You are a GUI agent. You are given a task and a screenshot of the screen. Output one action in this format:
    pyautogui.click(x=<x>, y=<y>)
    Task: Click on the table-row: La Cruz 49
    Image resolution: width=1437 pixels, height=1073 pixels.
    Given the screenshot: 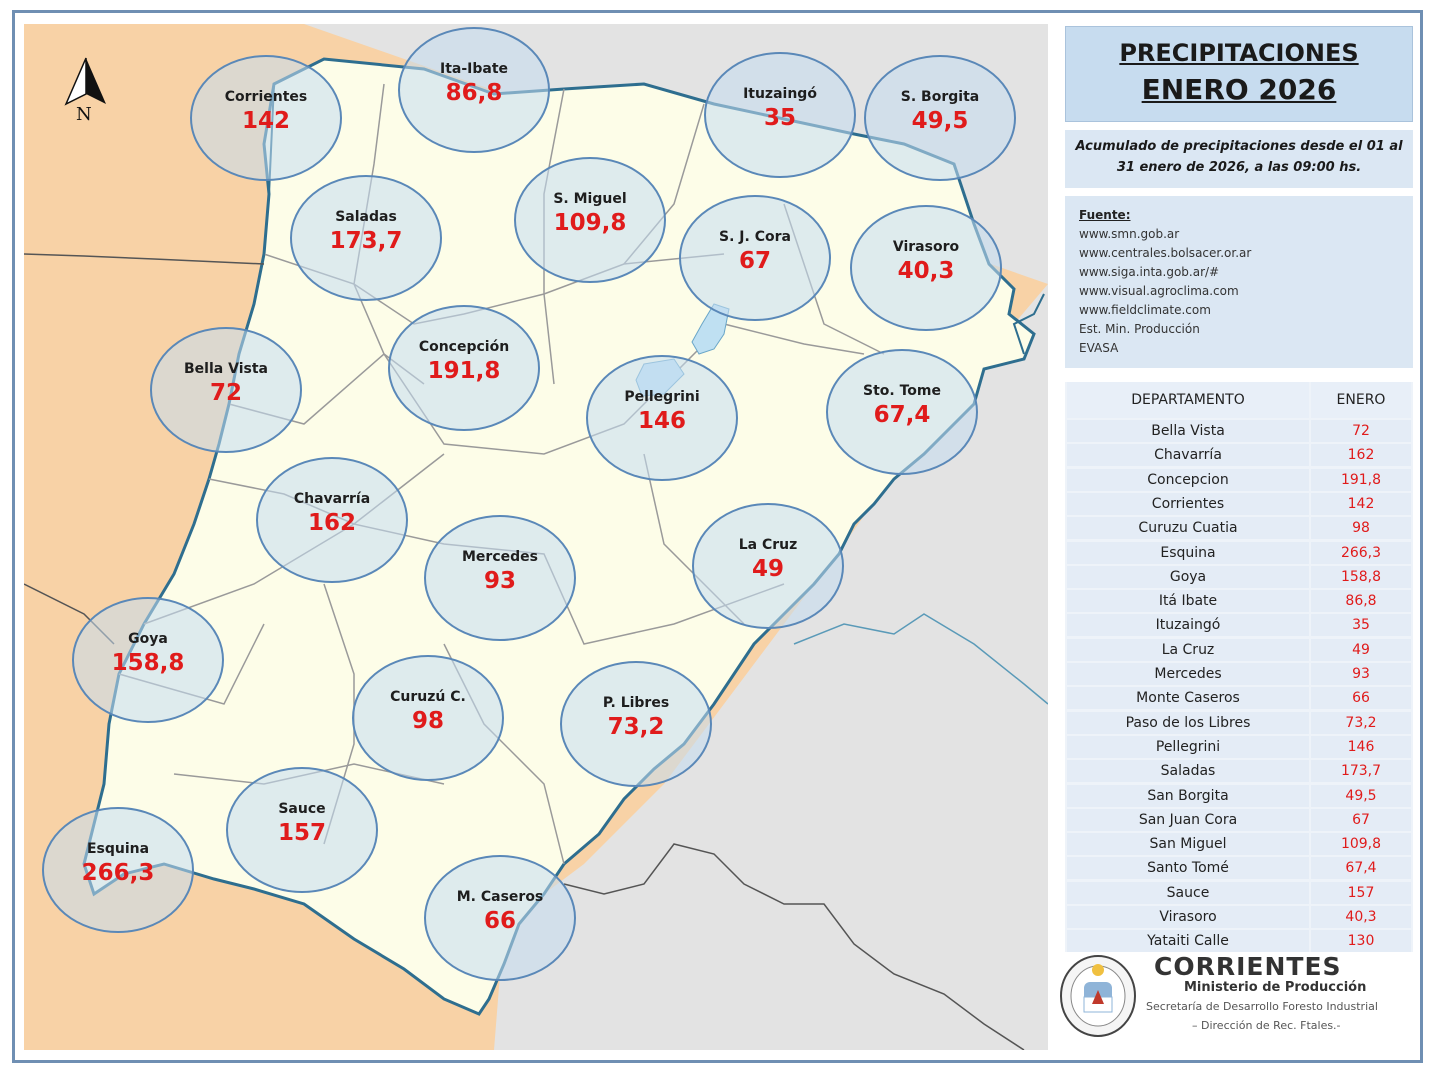 What is the action you would take?
    pyautogui.click(x=1239, y=650)
    